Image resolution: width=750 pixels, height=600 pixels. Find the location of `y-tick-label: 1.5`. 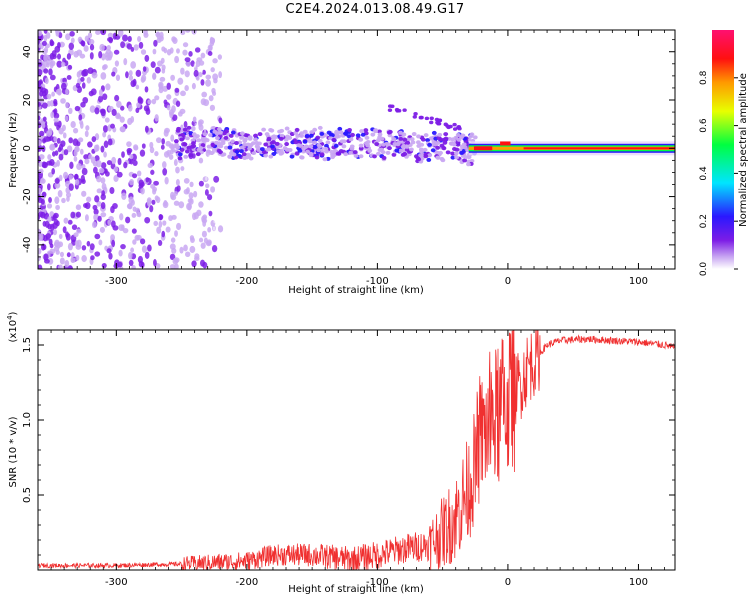

y-tick-label: 1.5 is located at coordinates (27, 345).